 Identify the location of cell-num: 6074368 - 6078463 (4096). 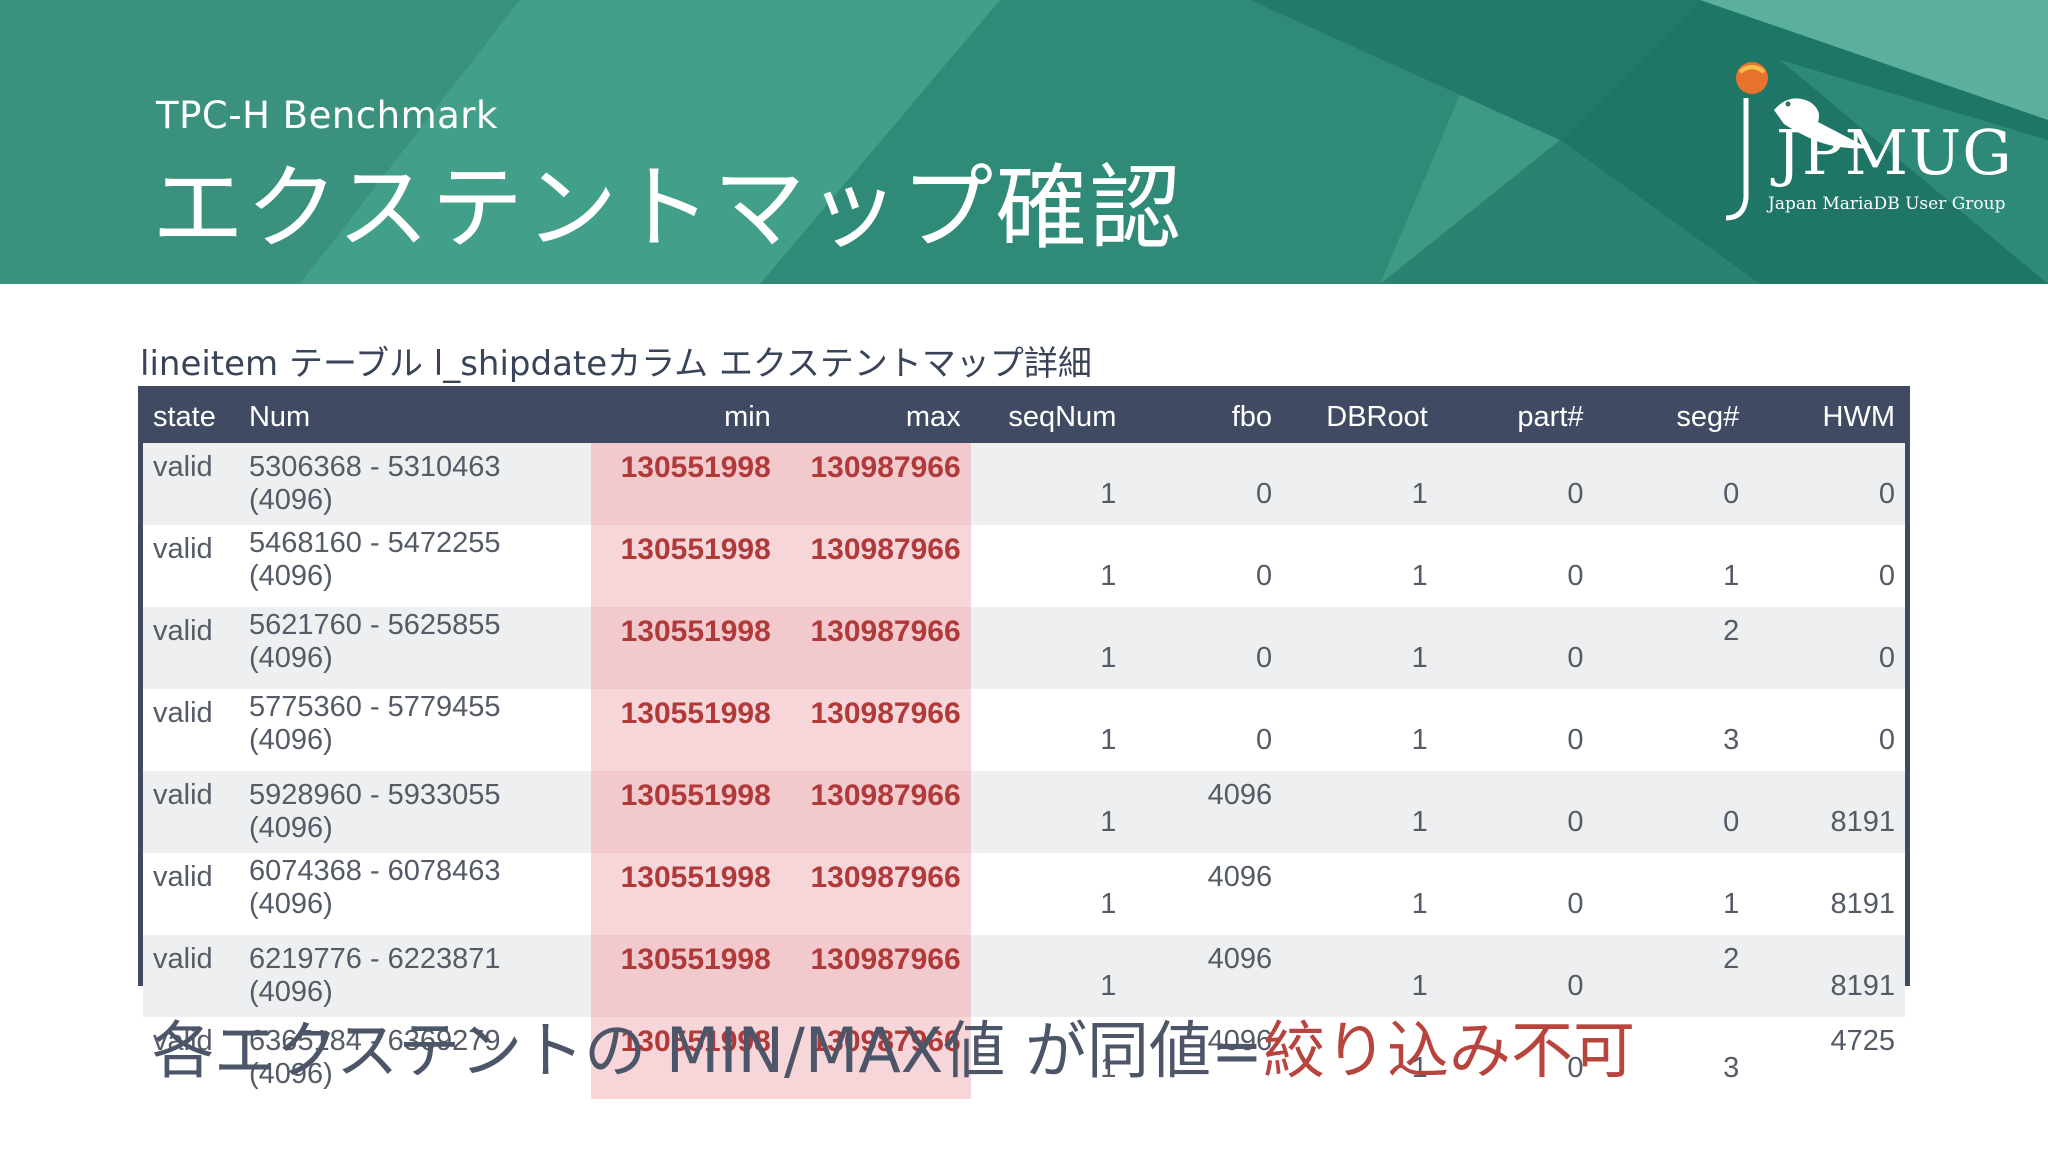
(414, 894).